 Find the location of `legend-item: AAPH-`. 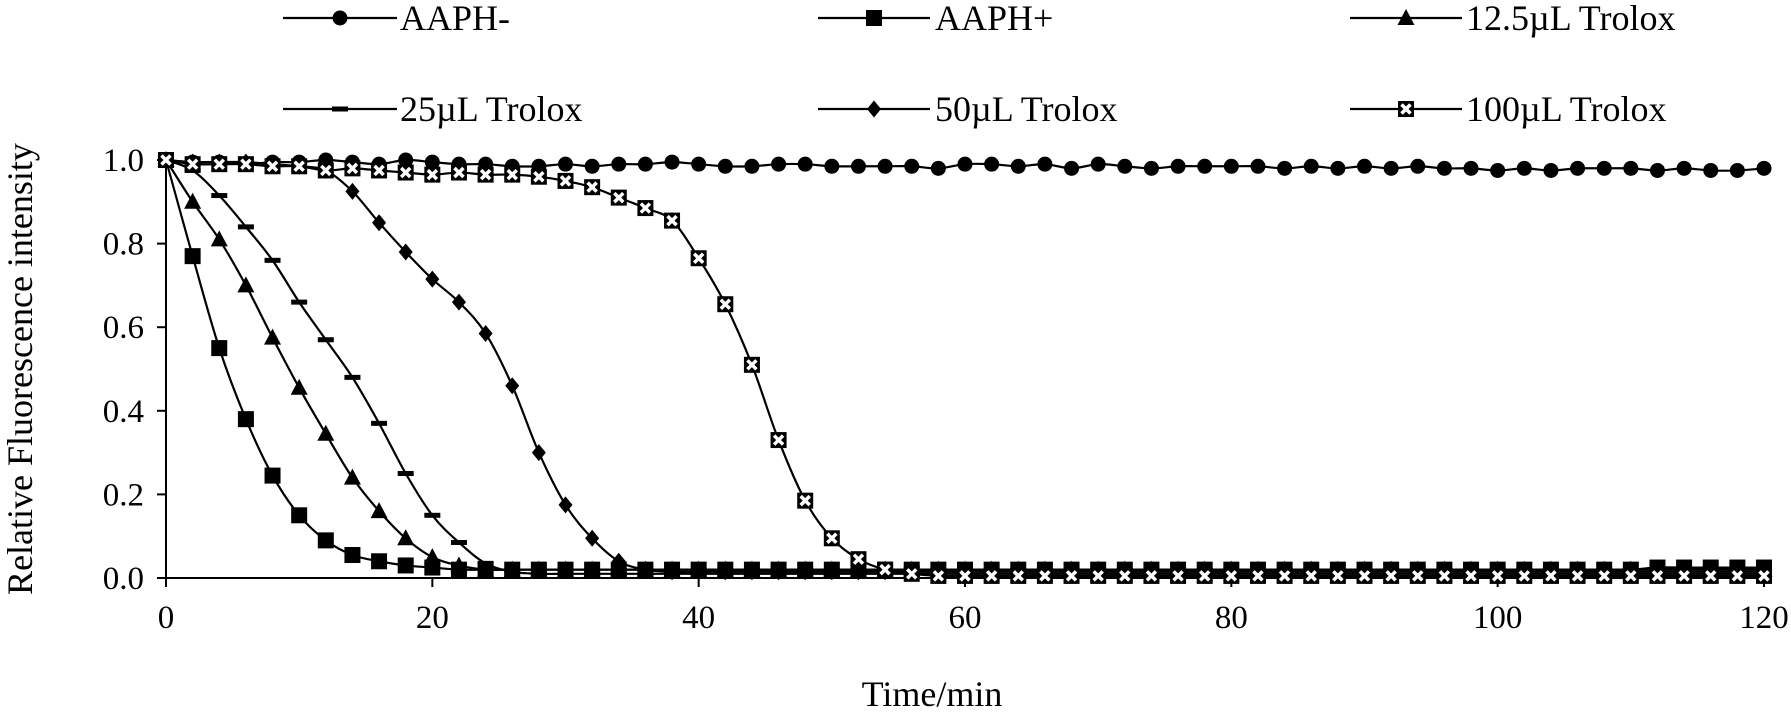

legend-item: AAPH- is located at coordinates (396, 19).